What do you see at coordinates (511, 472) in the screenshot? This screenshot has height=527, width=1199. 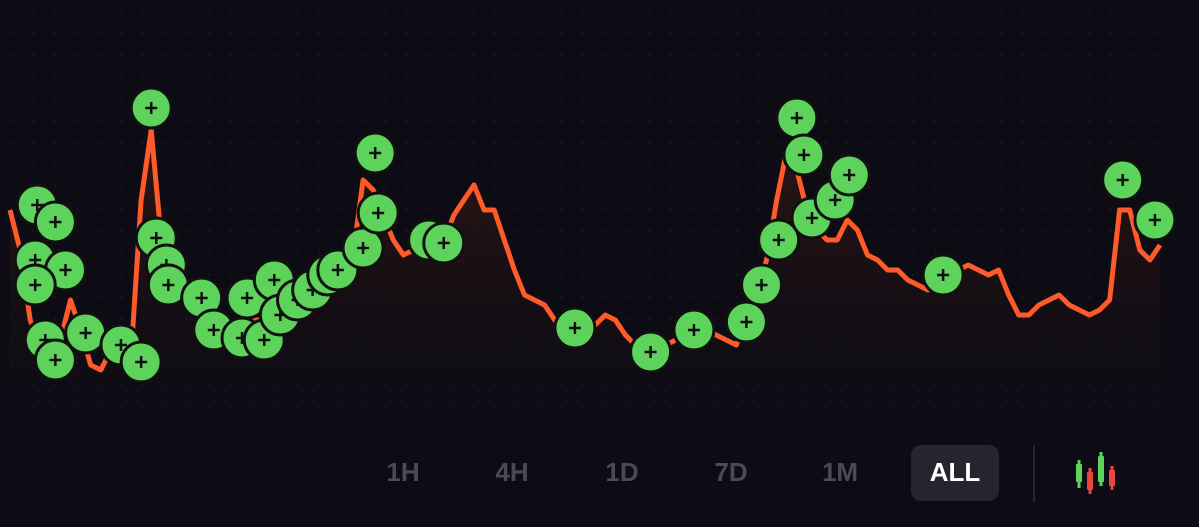 I see `tab-1: 4H` at bounding box center [511, 472].